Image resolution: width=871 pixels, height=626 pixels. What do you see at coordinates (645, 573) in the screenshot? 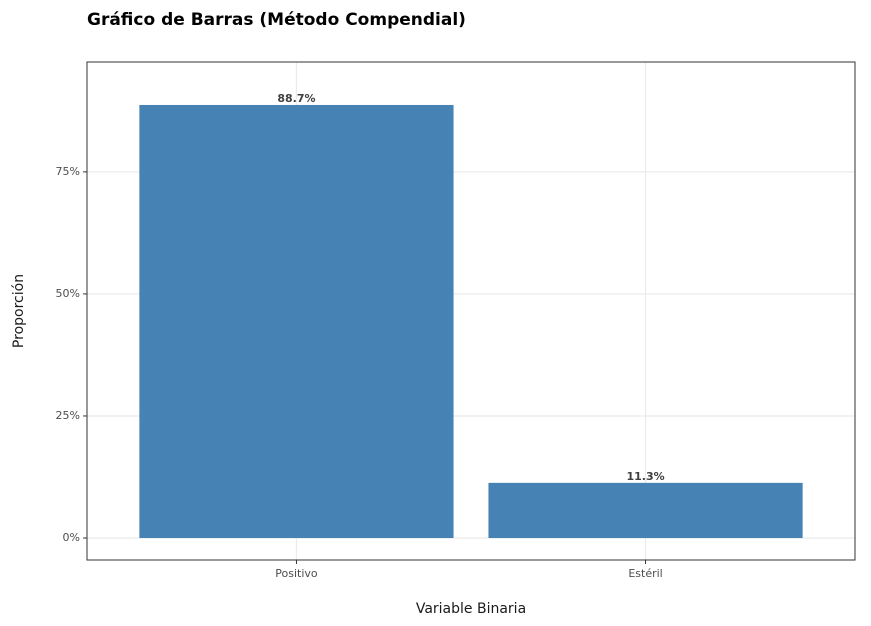
I see `x-tick-label: Estéril` at bounding box center [645, 573].